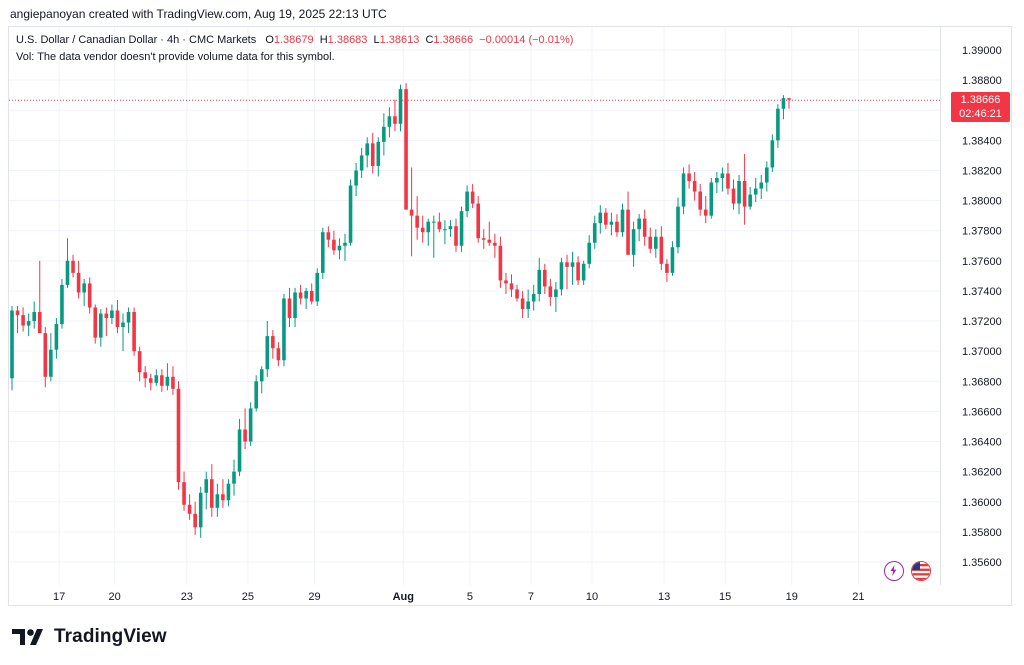 This screenshot has width=1024, height=665. I want to click on low-label: L, so click(376, 40).